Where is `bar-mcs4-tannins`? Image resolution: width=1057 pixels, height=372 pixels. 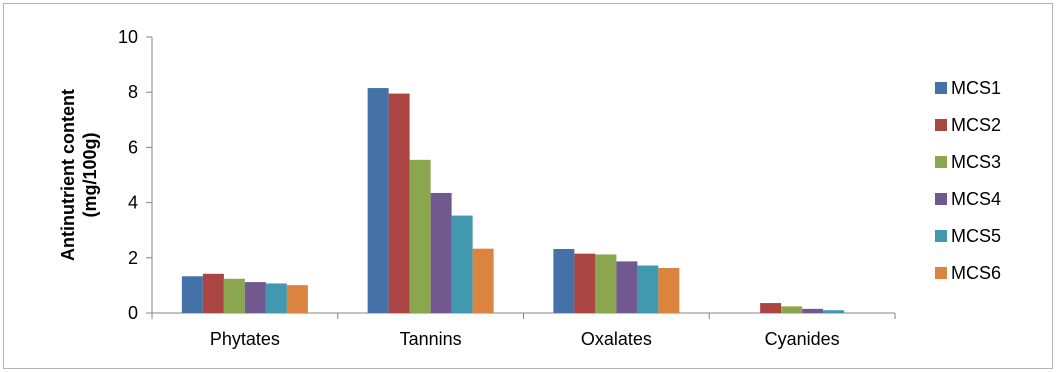 bar-mcs4-tannins is located at coordinates (441, 252).